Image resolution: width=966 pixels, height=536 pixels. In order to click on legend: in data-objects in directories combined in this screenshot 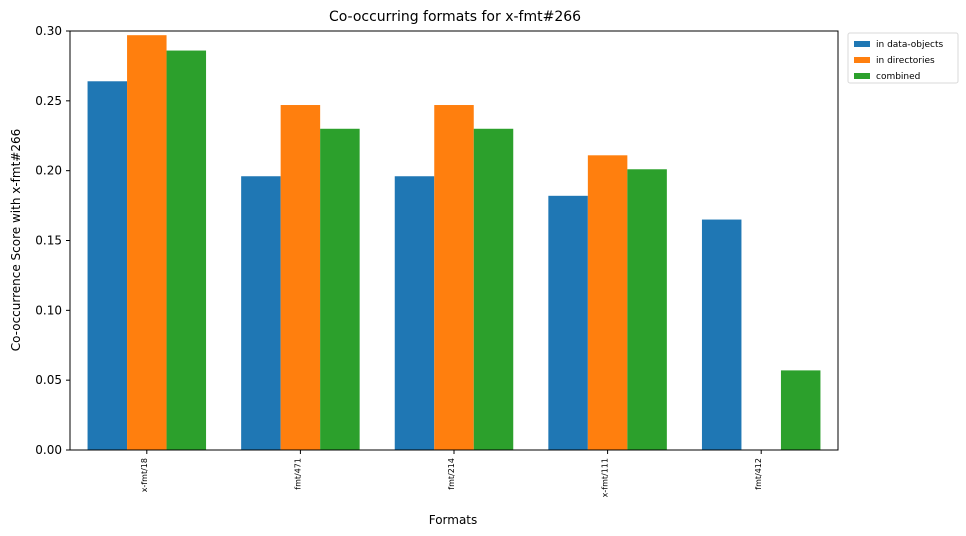, I will do `click(903, 58)`.